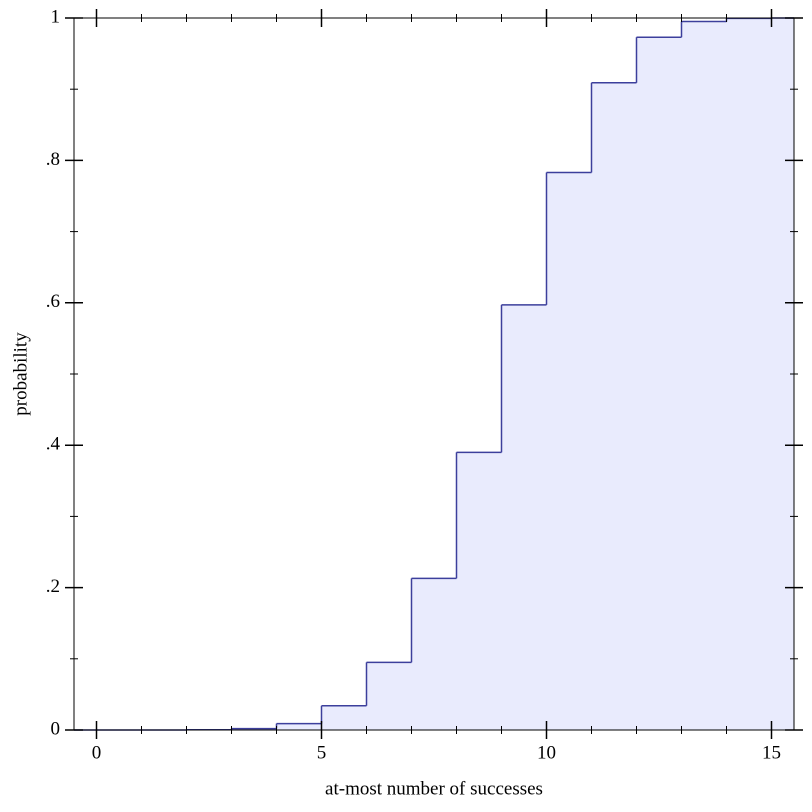 This screenshot has width=812, height=812. Describe the element at coordinates (53, 586) in the screenshot. I see `y-tick-label: .2` at that location.